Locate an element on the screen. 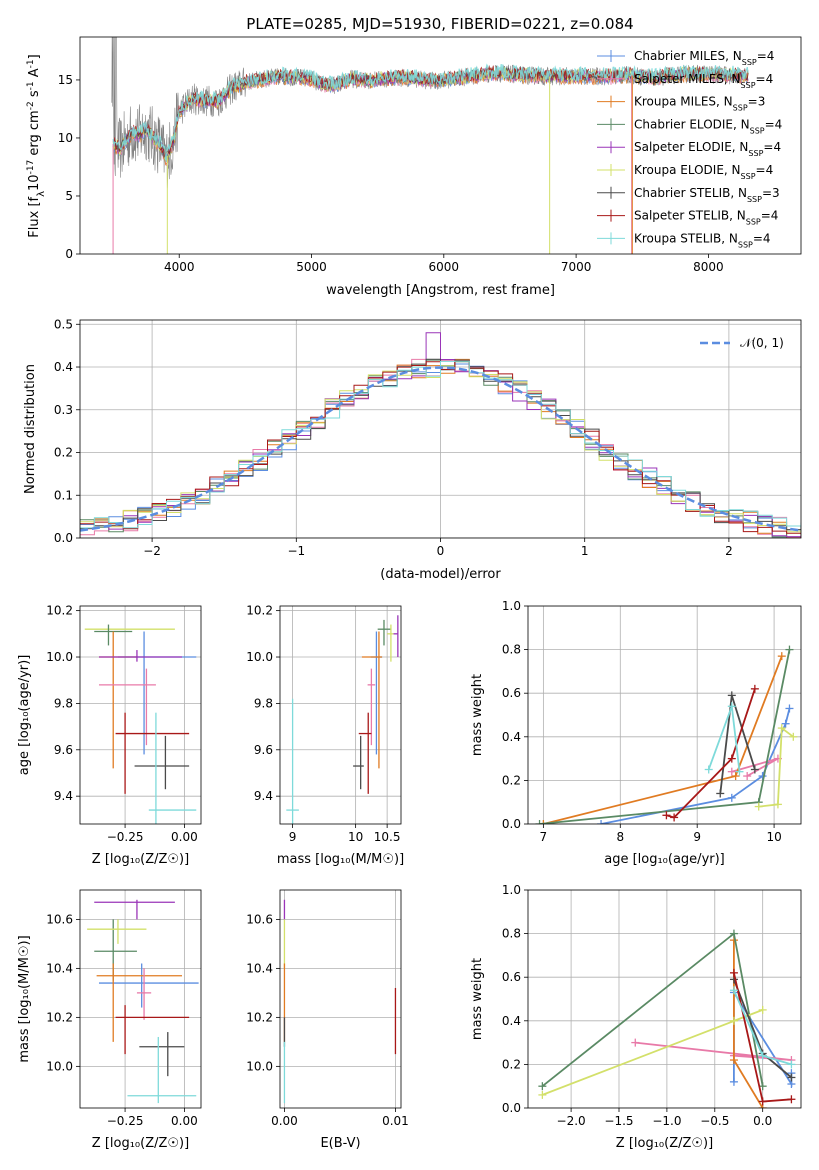 Image resolution: width=819 pixels, height=1170 pixels. y-axis-label-part: λ is located at coordinates (41, 194).